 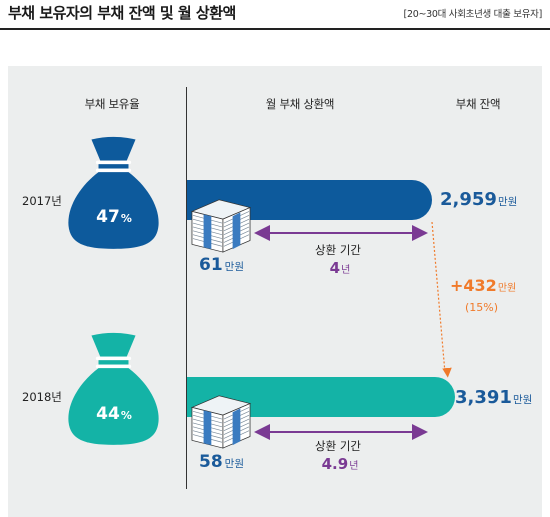 What do you see at coordinates (338, 446) in the screenshot?
I see `period-label-2018: 상환 기간` at bounding box center [338, 446].